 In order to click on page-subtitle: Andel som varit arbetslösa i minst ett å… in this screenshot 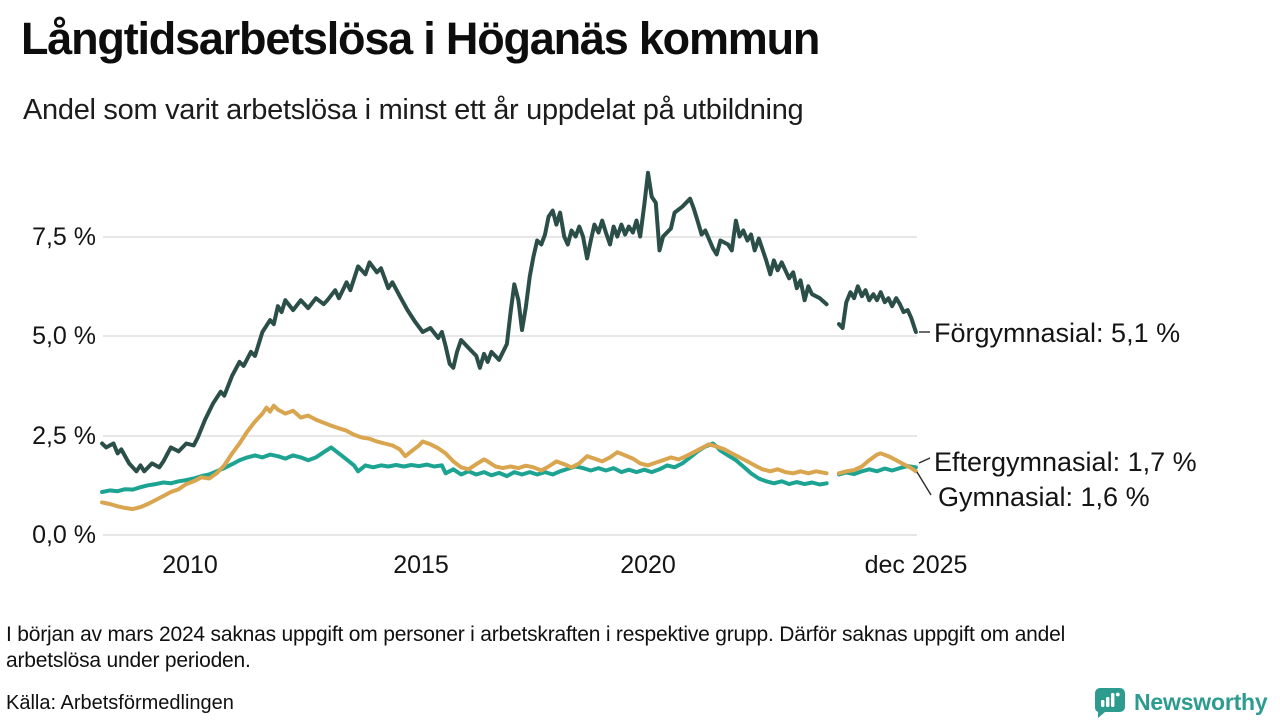, I will do `click(413, 110)`.